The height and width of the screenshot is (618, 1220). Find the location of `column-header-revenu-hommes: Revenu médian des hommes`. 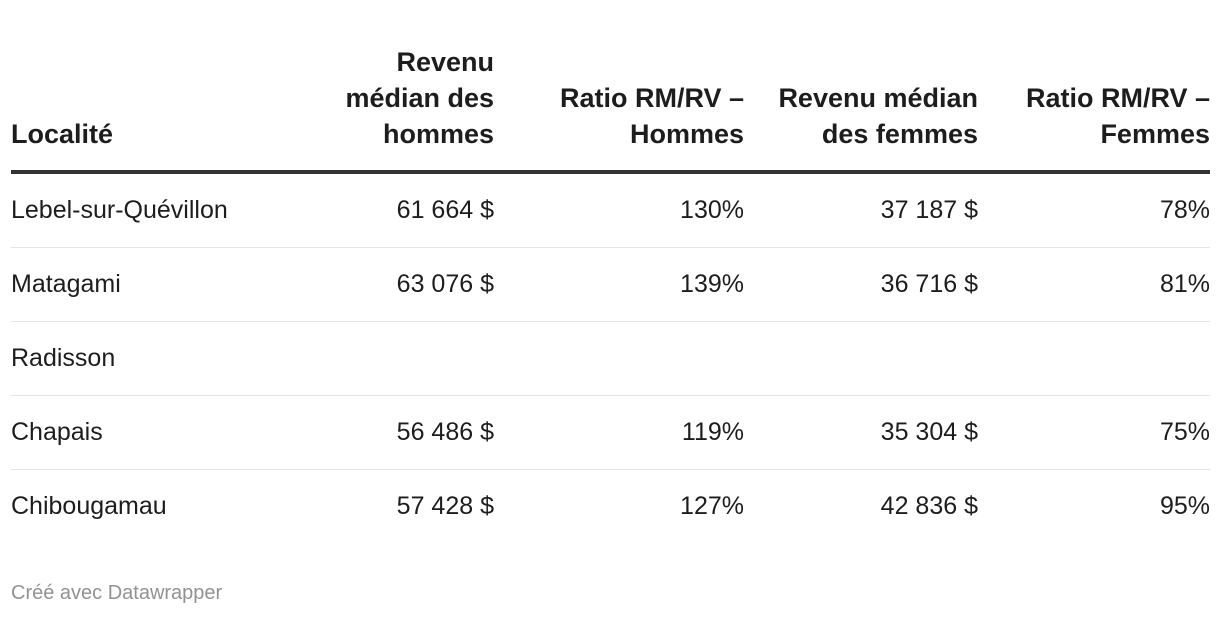

column-header-revenu-hommes: Revenu médian des hommes is located at coordinates (397, 109).